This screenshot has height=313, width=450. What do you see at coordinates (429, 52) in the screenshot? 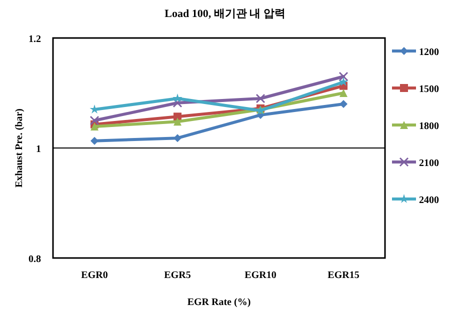
I see `legend-label: 1200` at bounding box center [429, 52].